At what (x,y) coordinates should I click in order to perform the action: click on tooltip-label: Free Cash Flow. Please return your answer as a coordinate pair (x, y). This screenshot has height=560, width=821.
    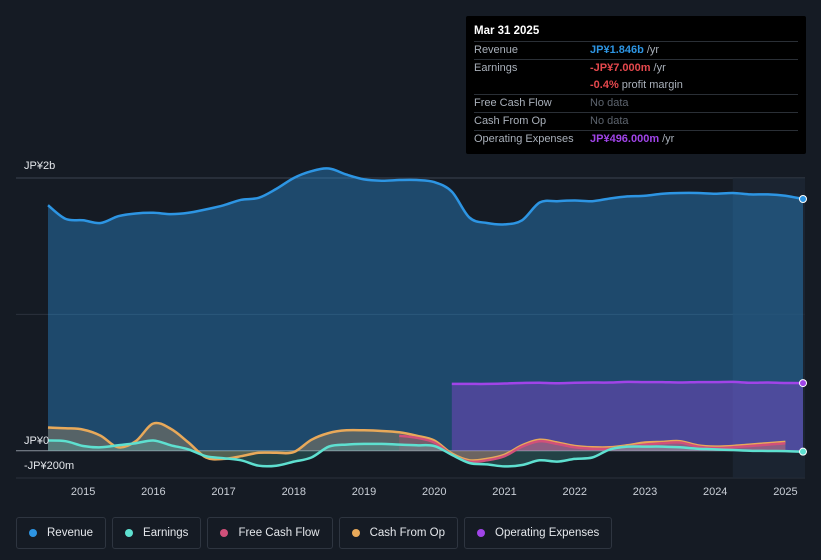
    Looking at the image, I should click on (513, 103).